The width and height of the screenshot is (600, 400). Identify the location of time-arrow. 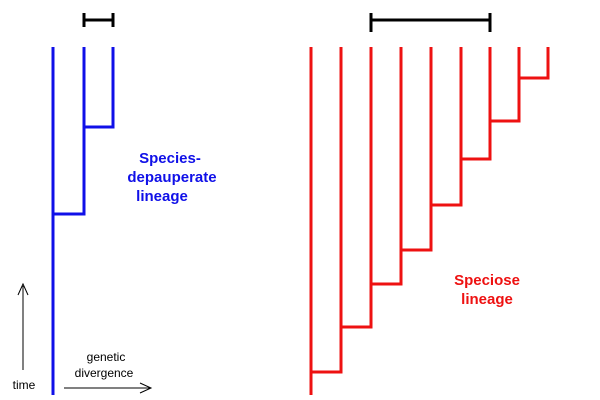
(23, 326).